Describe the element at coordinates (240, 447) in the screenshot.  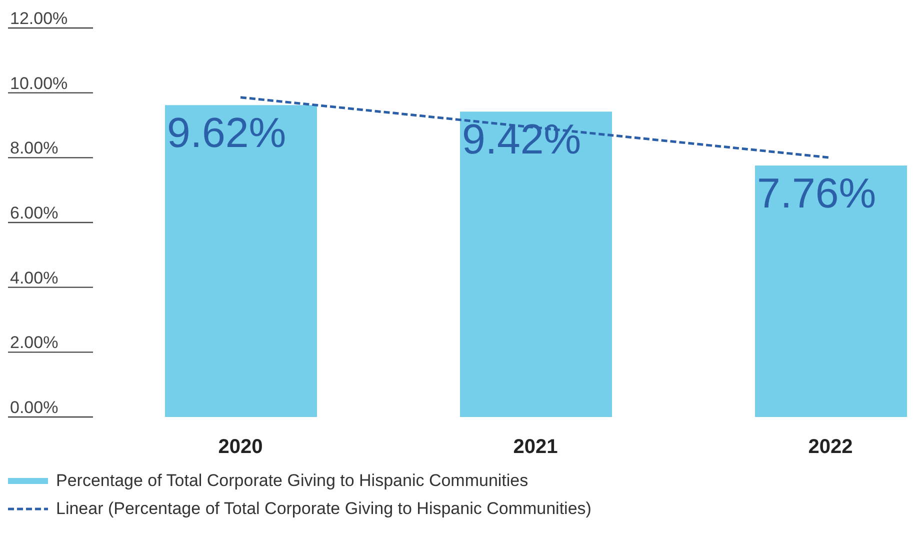
I see `x-tick-label: 2020` at that location.